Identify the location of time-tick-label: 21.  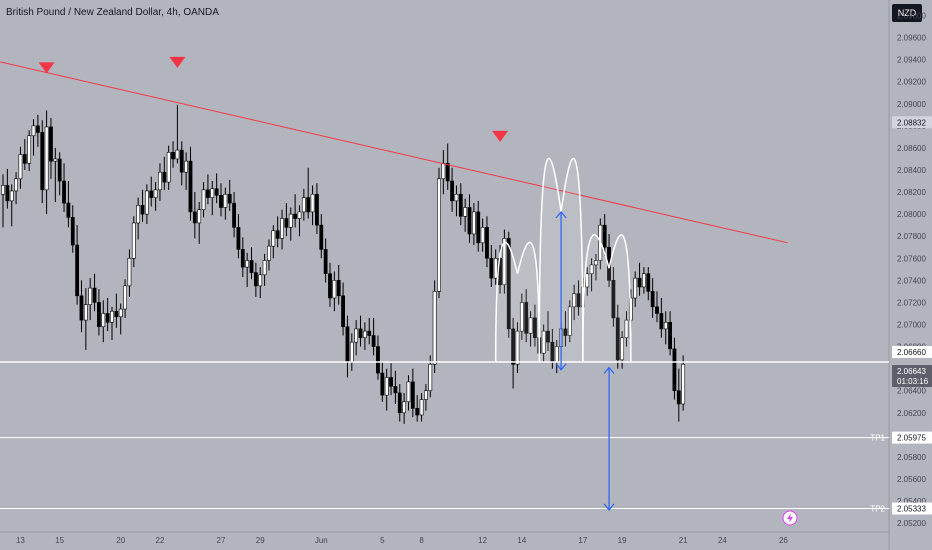
(683, 540).